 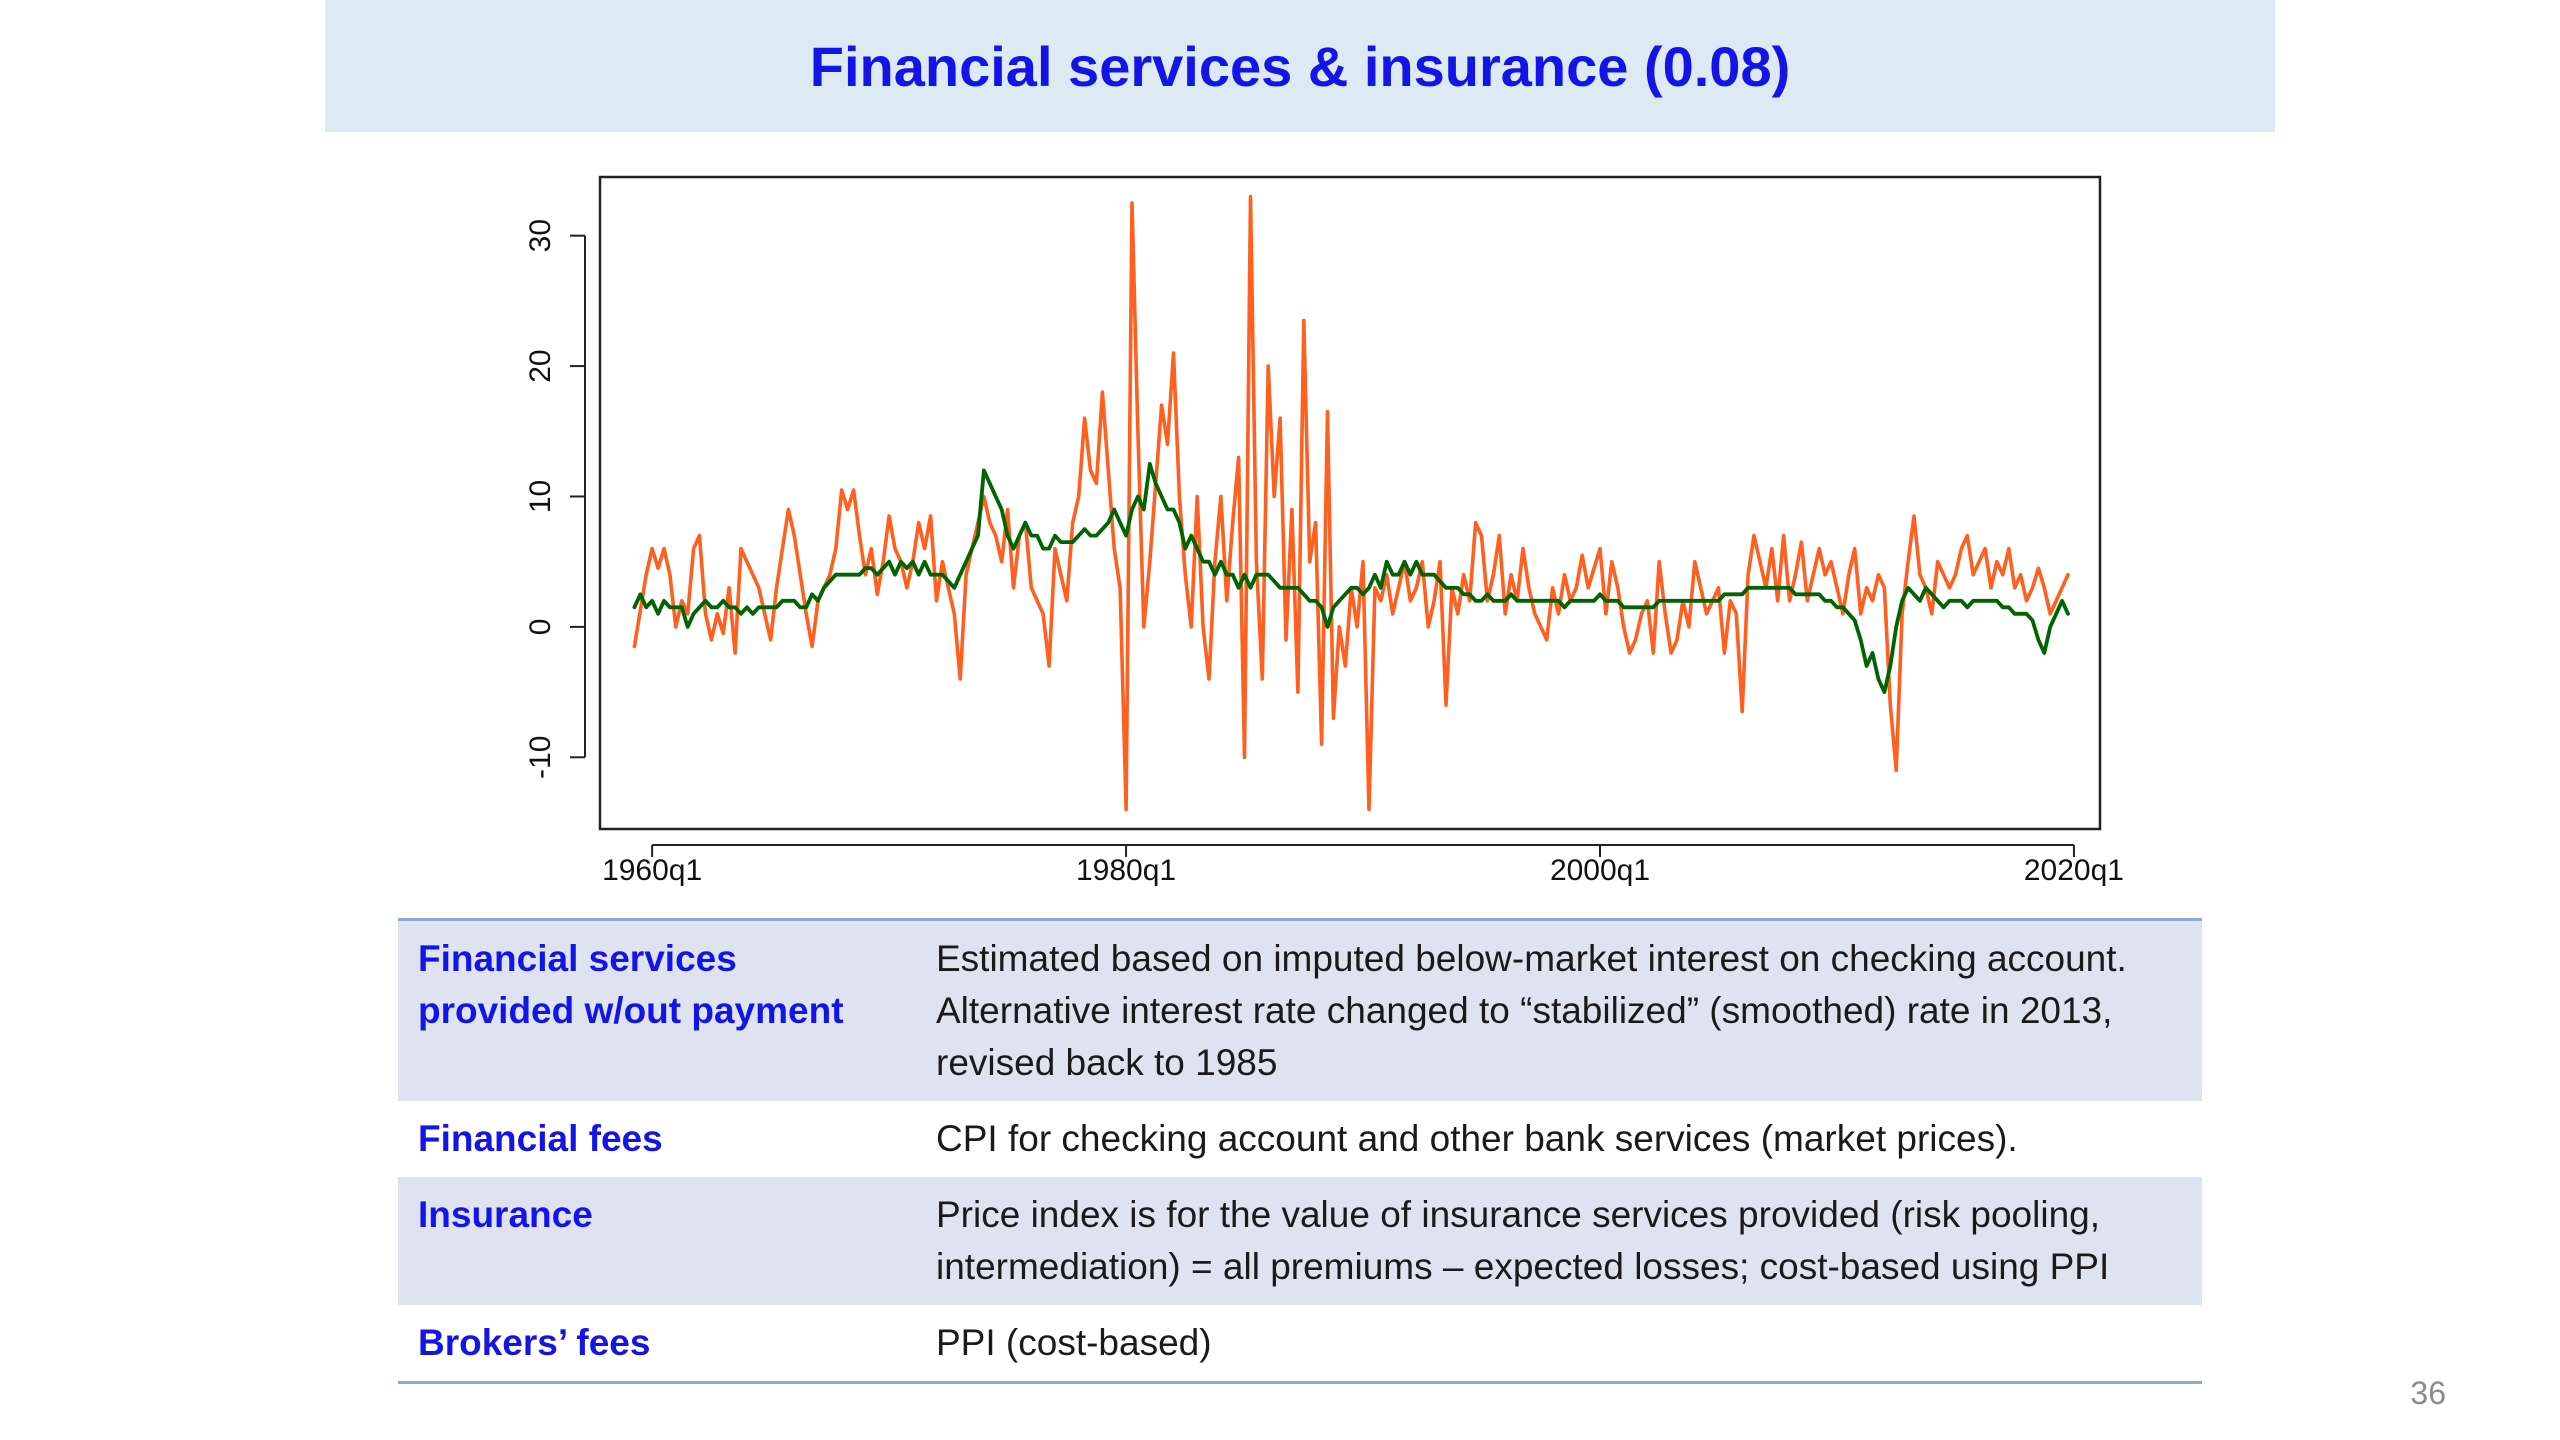 What do you see at coordinates (1363, 865) in the screenshot?
I see `x-axis: 1960q1 1980q1 2000q1 2020q1` at bounding box center [1363, 865].